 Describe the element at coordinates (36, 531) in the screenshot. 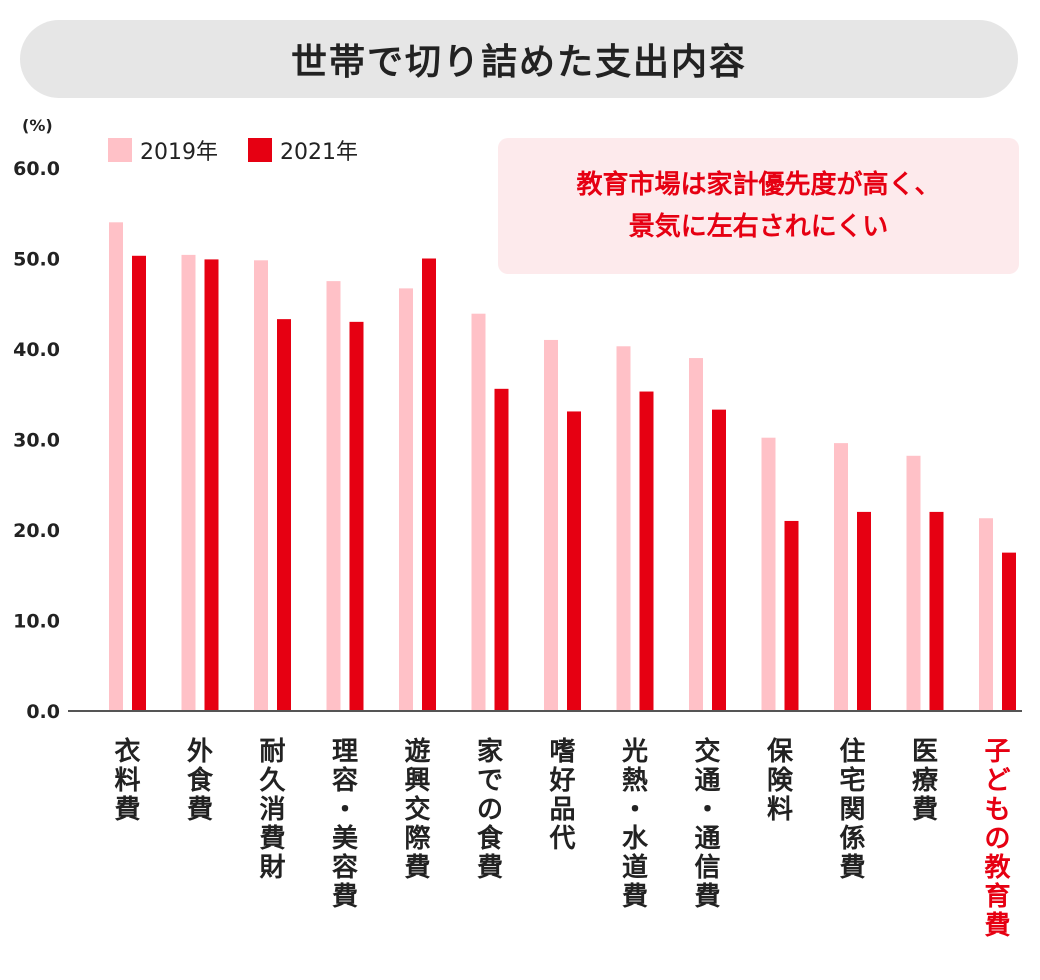

I see `y-tick-label: 20.0` at that location.